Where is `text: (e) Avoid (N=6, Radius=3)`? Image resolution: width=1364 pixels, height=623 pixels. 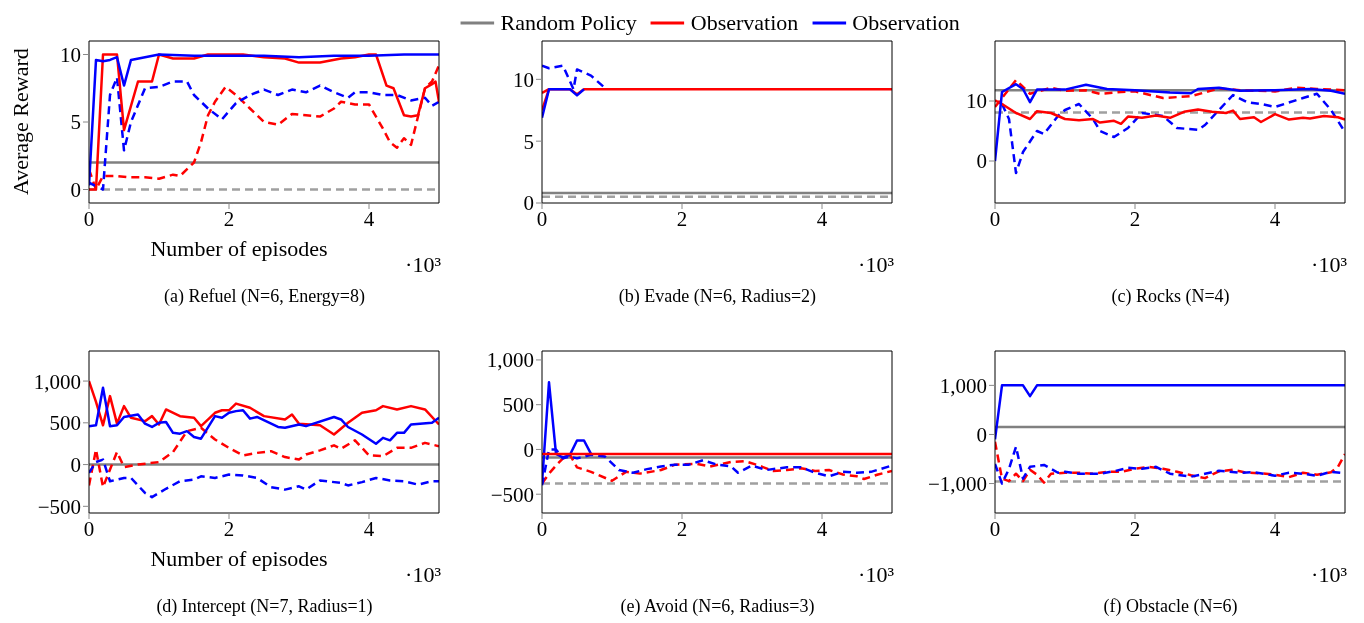
text: (e) Avoid (N=6, Radius=3) is located at coordinates (717, 606).